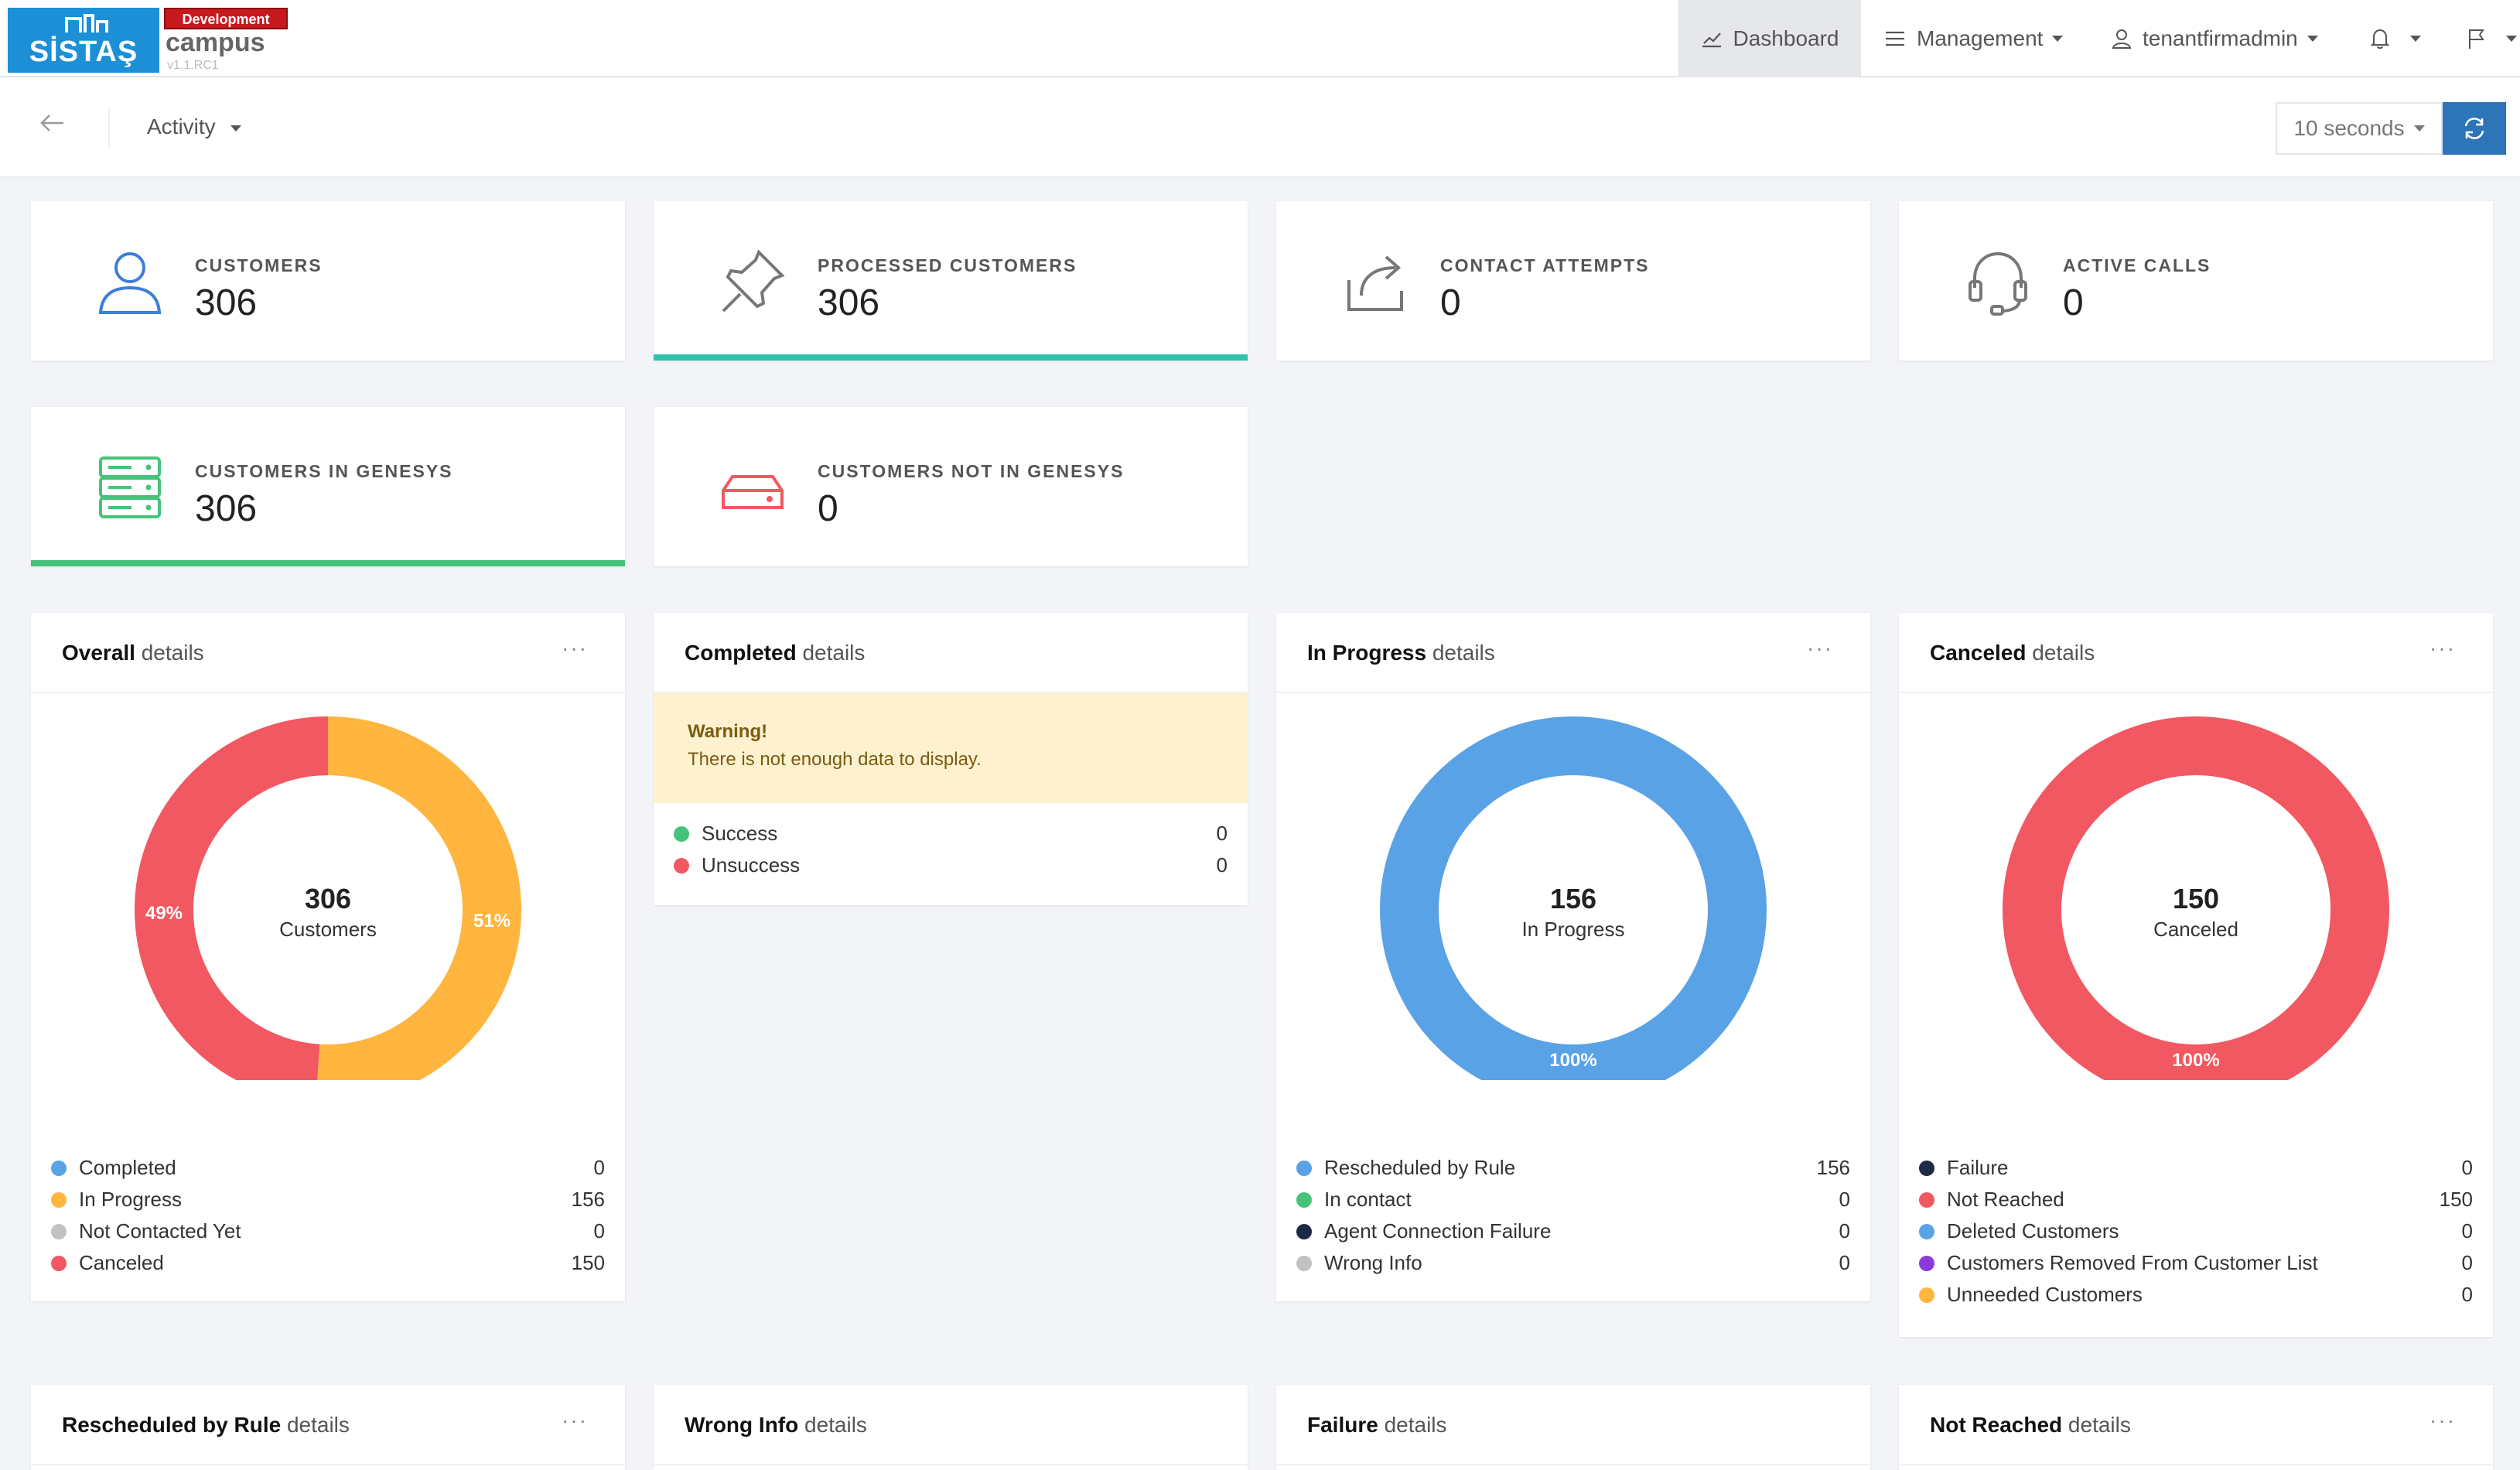  I want to click on card-title: In Progress details, so click(1401, 653).